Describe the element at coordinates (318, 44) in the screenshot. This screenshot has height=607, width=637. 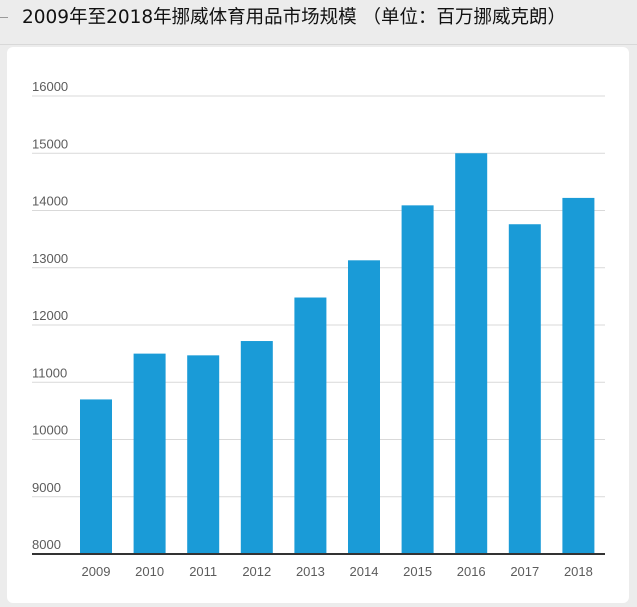
I see `page-divider` at that location.